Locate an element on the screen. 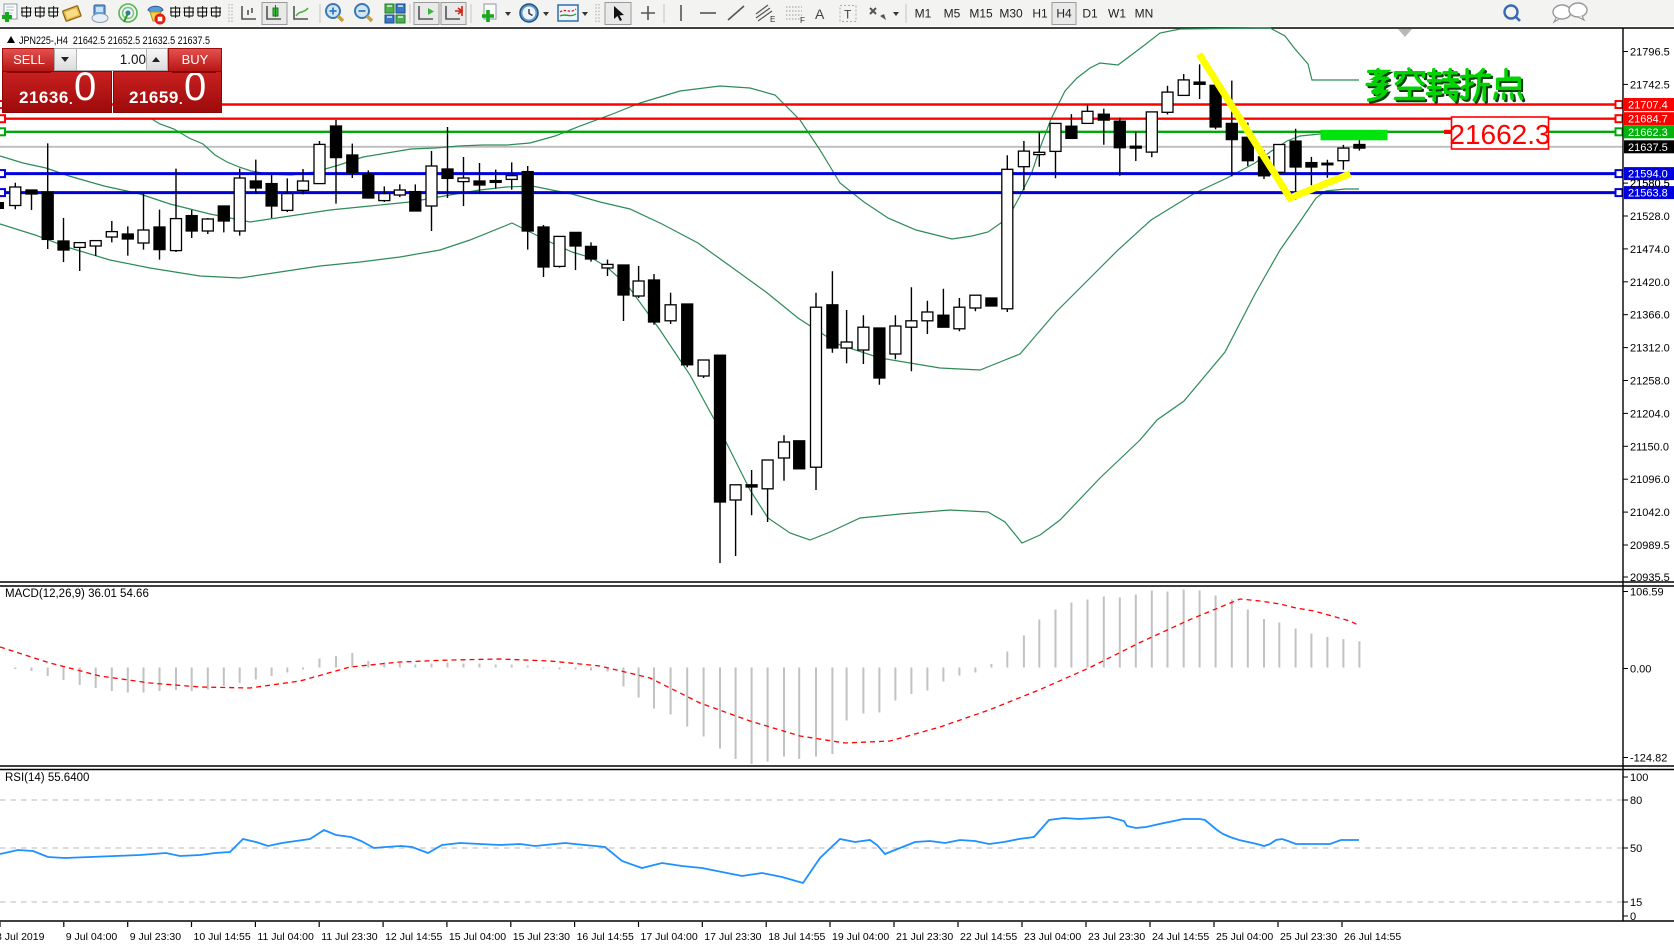 The image size is (1674, 950). svg-text: 15 Jul 23:30 is located at coordinates (541, 937).